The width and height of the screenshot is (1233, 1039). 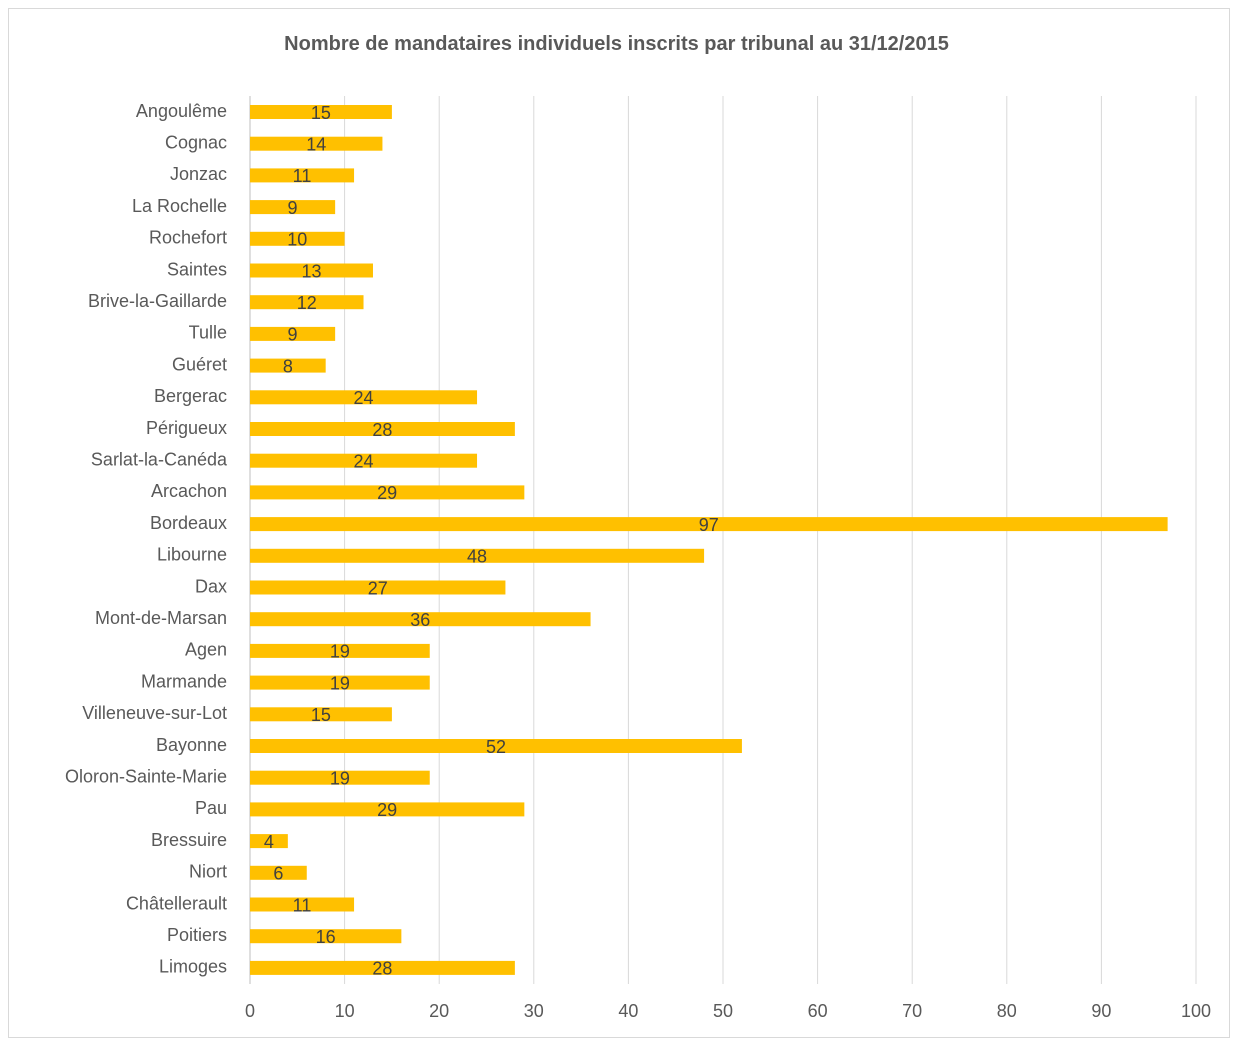 I want to click on bar-Bergerac, so click(x=364, y=397).